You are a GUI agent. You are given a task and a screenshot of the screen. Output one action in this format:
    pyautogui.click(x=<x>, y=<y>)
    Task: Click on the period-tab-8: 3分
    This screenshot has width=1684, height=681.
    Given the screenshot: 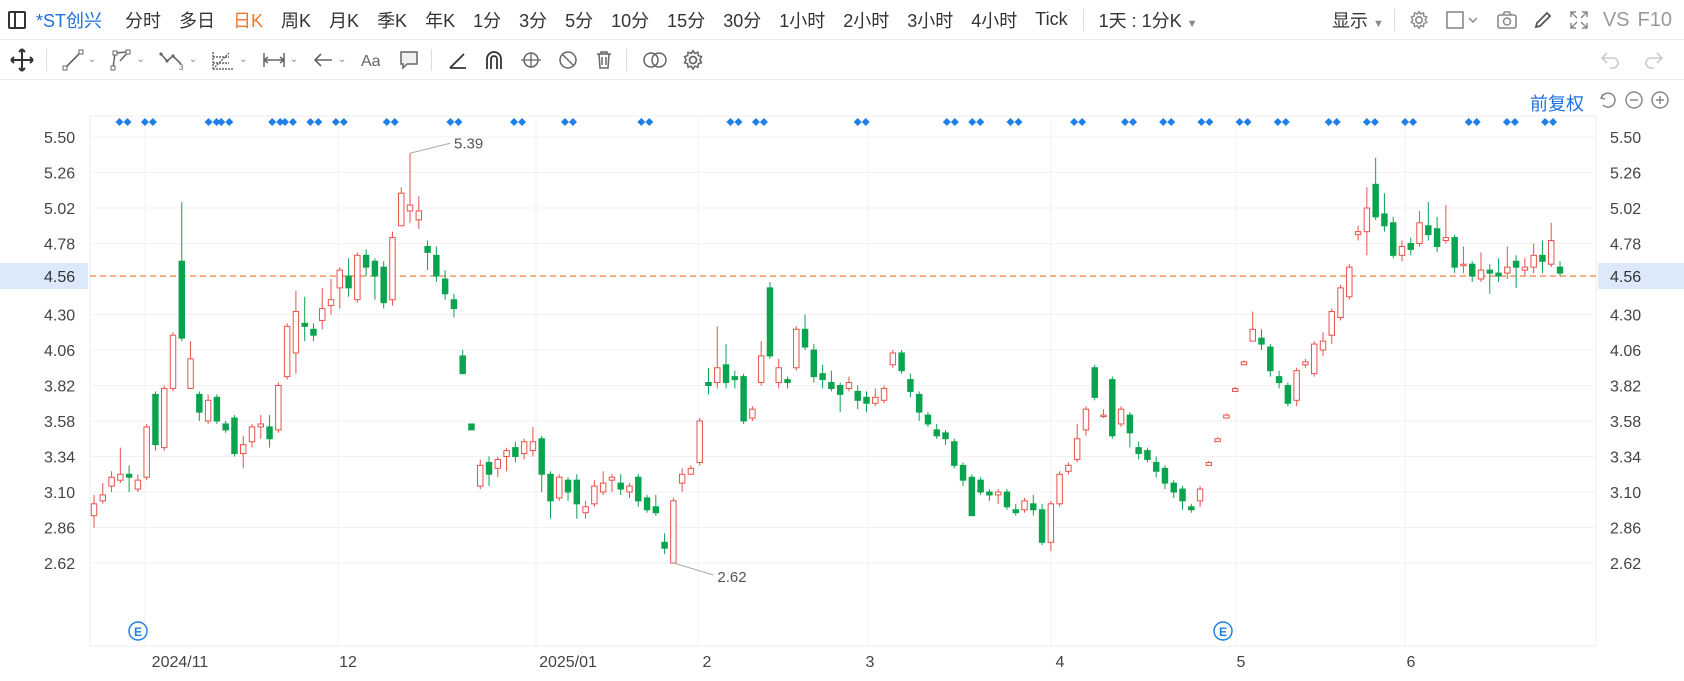 What is the action you would take?
    pyautogui.click(x=533, y=20)
    